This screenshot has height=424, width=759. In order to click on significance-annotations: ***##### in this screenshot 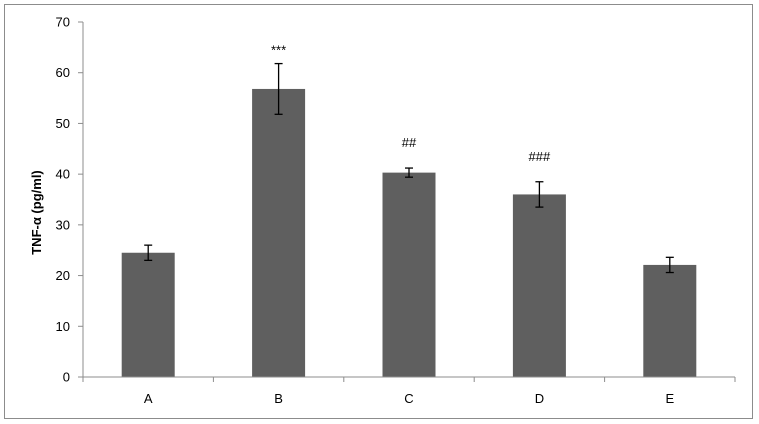, I will do `click(411, 103)`.